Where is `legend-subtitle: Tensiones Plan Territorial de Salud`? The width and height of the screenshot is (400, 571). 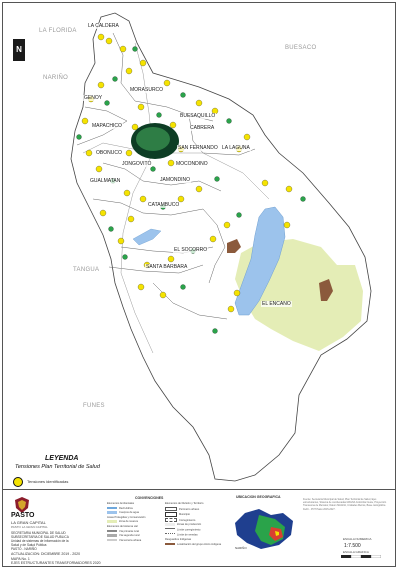
legend-subtitle: Tensiones Plan Territorial de Salud is located at coordinates (57, 467).